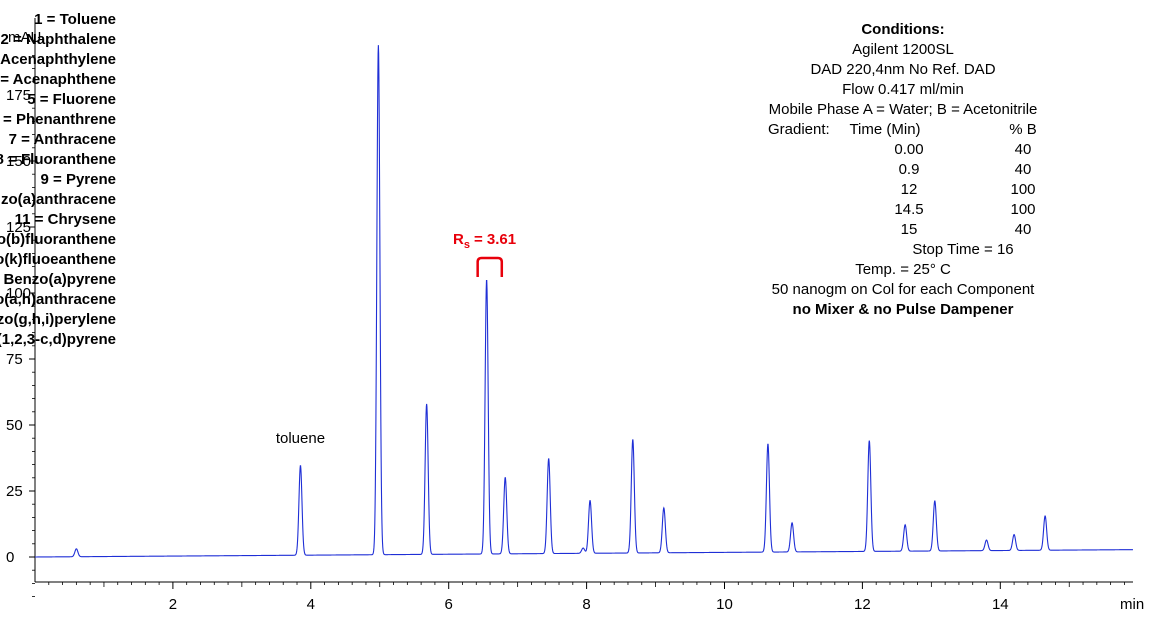 This screenshot has width=1152, height=618. I want to click on legend-item: 4 = Acenaphthene, so click(58, 79).